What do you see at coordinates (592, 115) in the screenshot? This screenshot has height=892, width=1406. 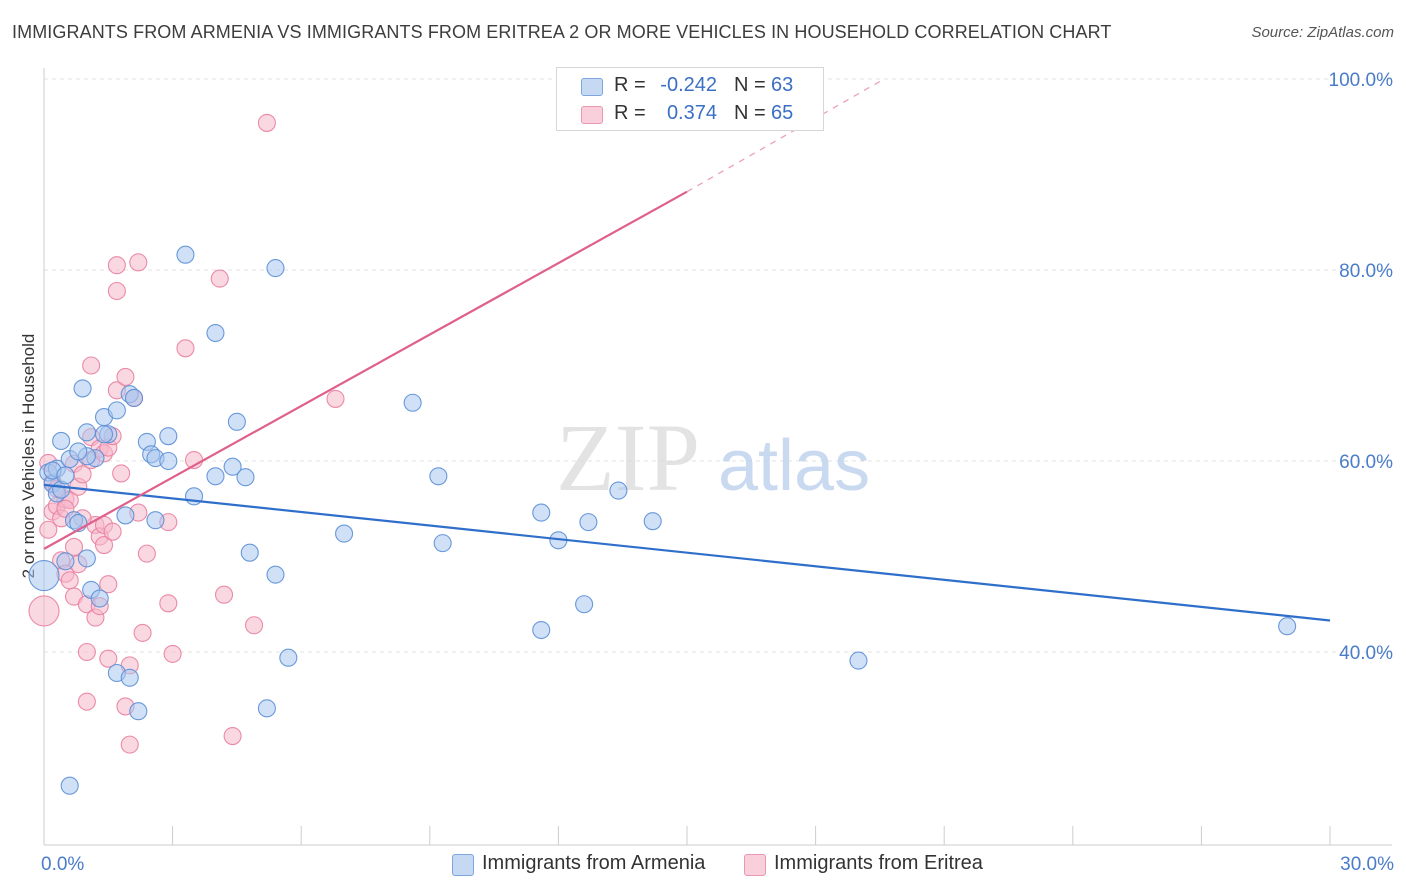 I see `eritrea-swatch` at bounding box center [592, 115].